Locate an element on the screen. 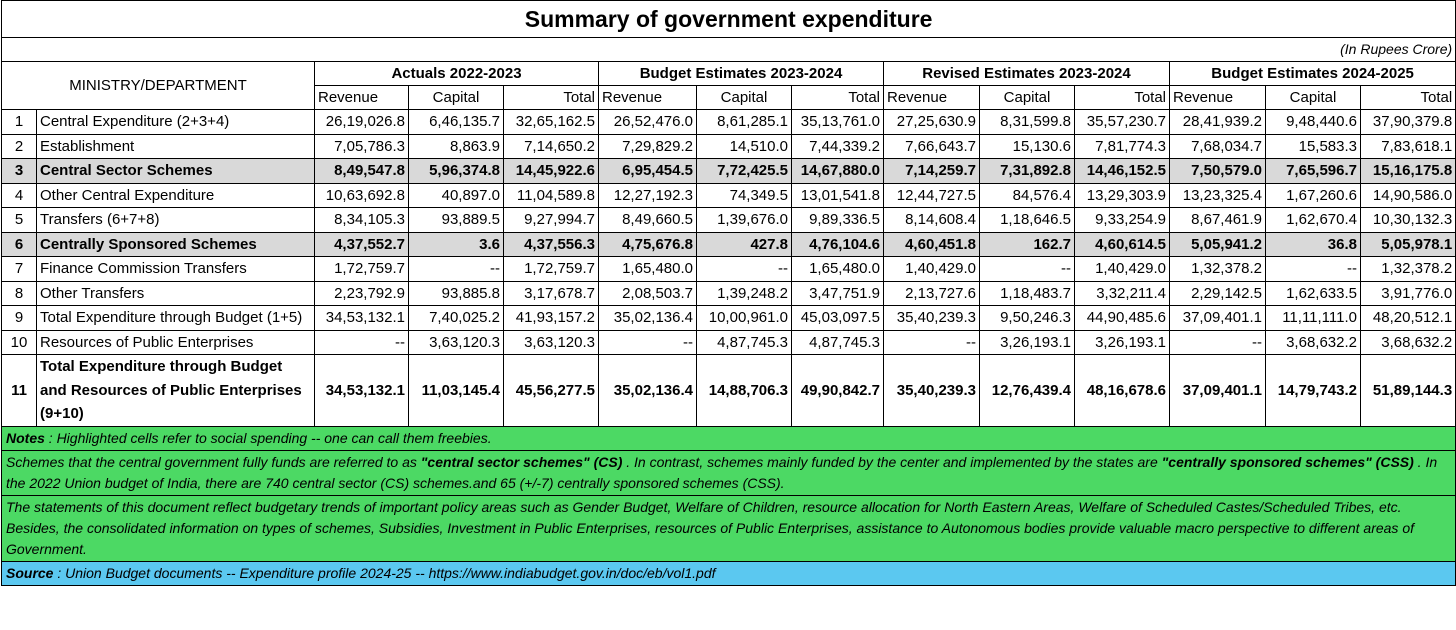 The image size is (1456, 630). cell: 3,32,211.4 is located at coordinates (1122, 293).